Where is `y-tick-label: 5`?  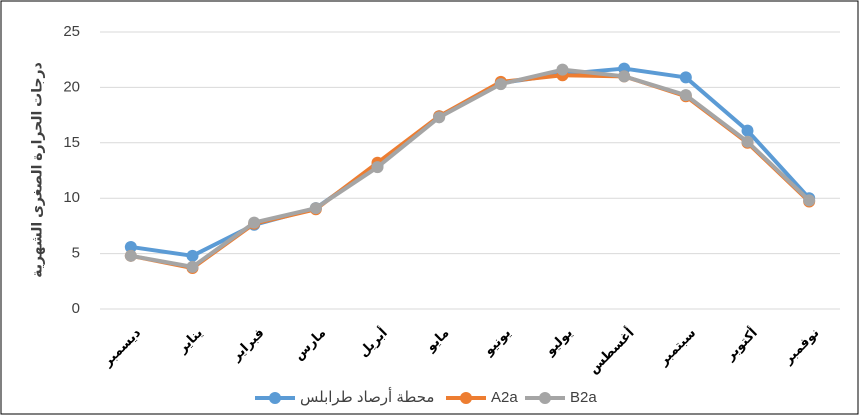
y-tick-label: 5 is located at coordinates (76, 253).